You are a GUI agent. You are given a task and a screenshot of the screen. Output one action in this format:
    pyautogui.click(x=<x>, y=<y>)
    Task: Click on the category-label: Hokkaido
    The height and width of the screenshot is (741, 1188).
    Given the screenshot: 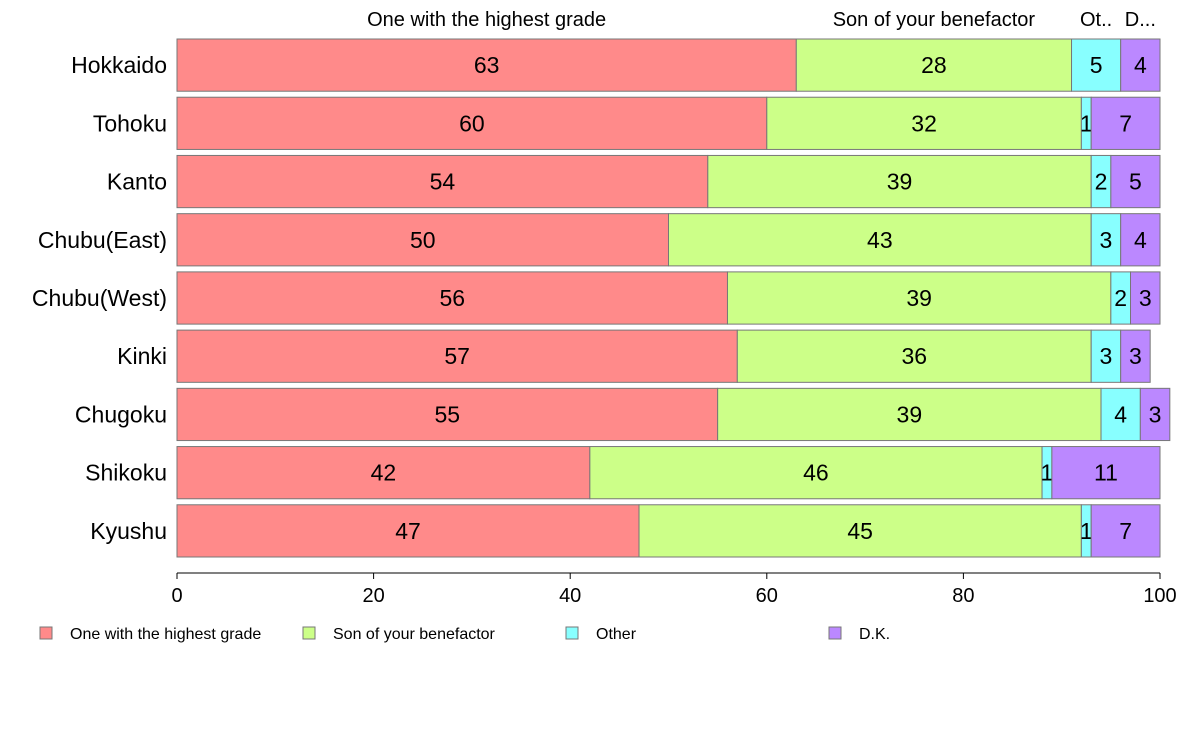 What is the action you would take?
    pyautogui.click(x=119, y=65)
    